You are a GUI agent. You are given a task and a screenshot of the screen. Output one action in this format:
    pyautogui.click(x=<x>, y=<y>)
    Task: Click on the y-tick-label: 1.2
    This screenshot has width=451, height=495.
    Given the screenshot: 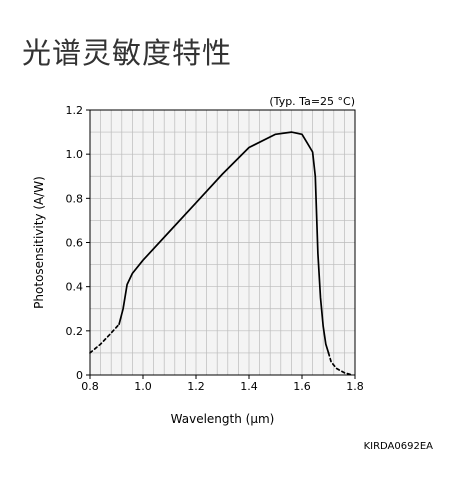 What is the action you would take?
    pyautogui.click(x=75, y=110)
    